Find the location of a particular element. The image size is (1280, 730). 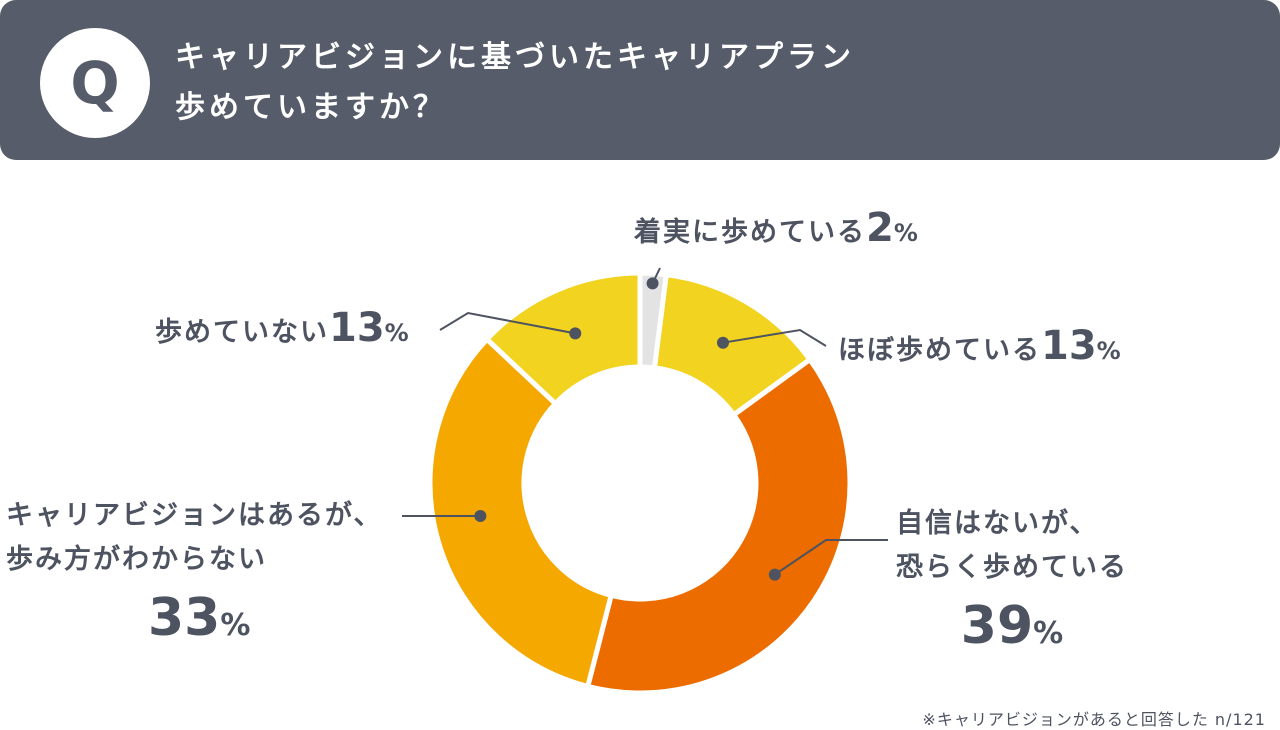

slice-unsure is located at coordinates (719, 526).